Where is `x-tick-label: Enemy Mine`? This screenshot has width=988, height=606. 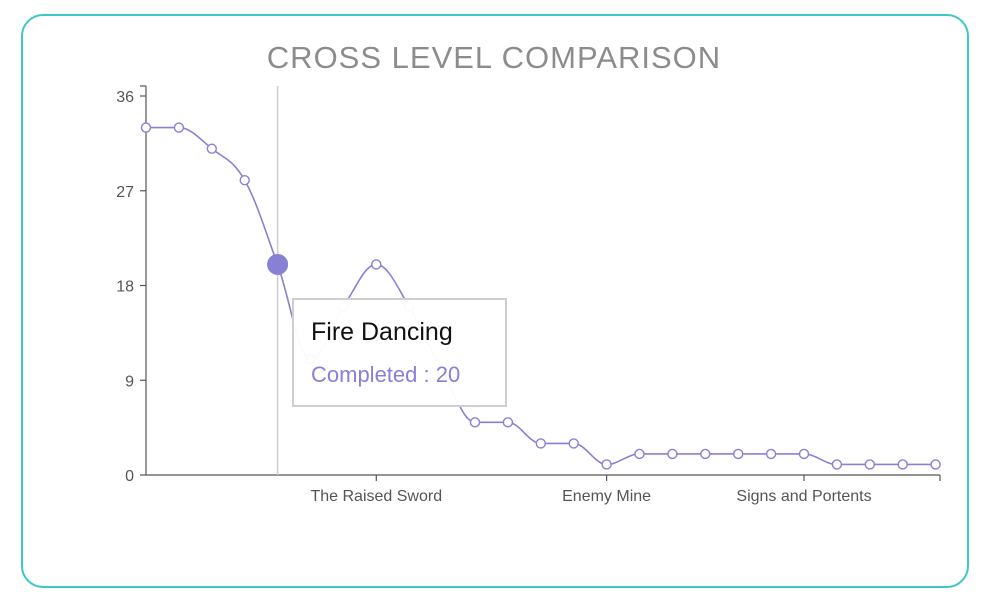 x-tick-label: Enemy Mine is located at coordinates (606, 496).